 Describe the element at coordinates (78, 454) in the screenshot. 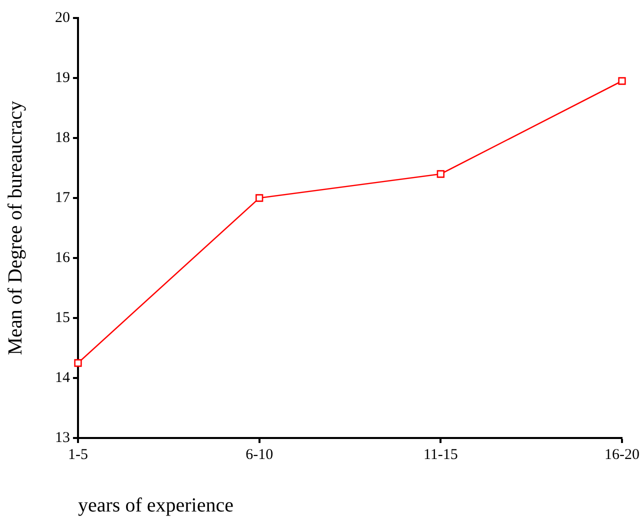

I see `x-tick-label: 1-5` at that location.